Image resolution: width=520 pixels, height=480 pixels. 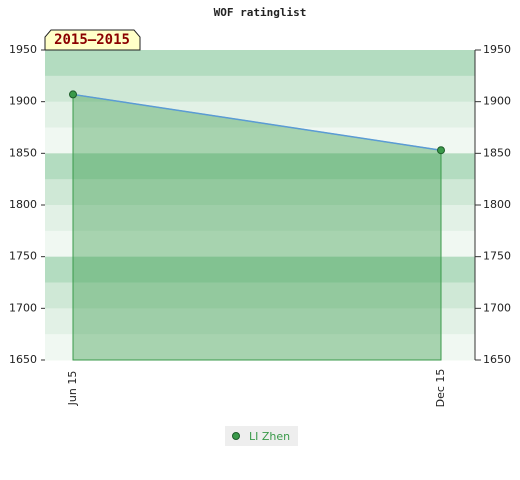 I want to click on y-tick-label: 1900, so click(x=23, y=101).